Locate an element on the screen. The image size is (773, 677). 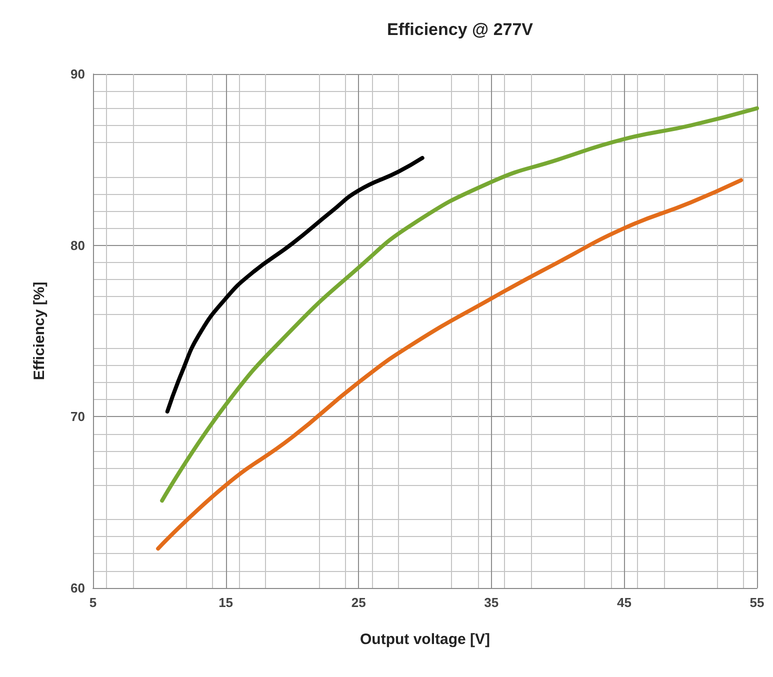
y-tick-label: 90 is located at coordinates (77, 74).